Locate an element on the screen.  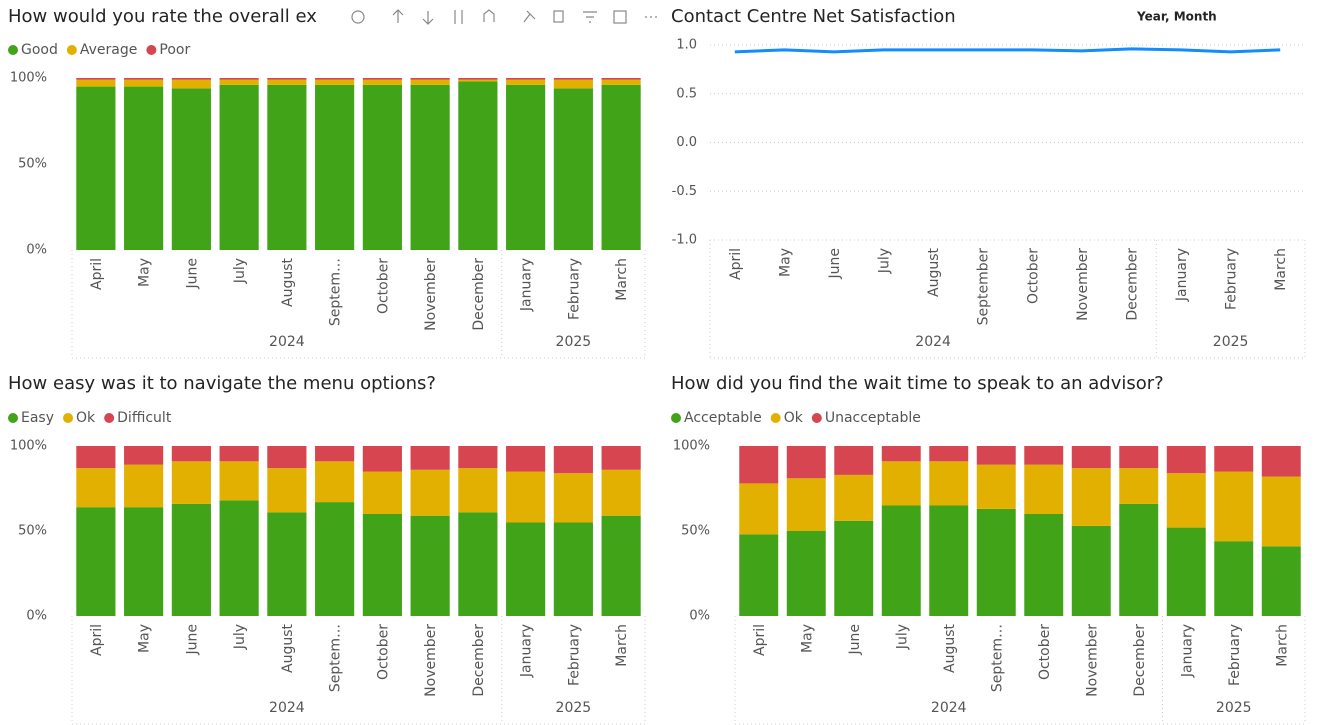
legend-label: Good is located at coordinates (39, 50).